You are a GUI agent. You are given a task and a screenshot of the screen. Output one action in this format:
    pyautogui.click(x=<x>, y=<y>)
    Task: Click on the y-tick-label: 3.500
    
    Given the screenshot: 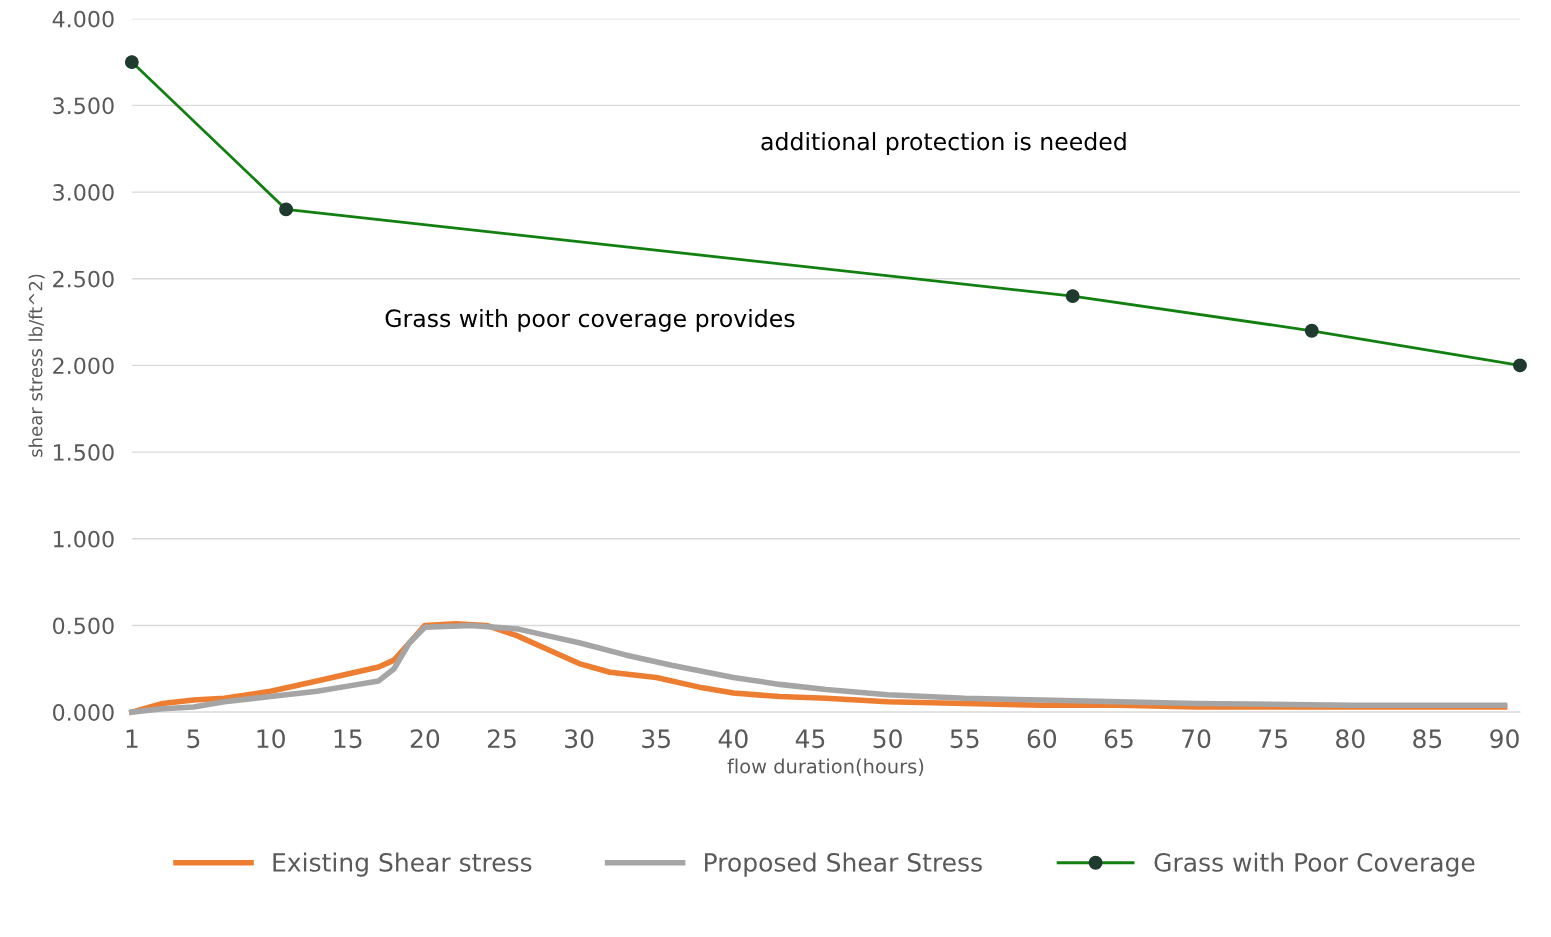 What is the action you would take?
    pyautogui.click(x=83, y=106)
    